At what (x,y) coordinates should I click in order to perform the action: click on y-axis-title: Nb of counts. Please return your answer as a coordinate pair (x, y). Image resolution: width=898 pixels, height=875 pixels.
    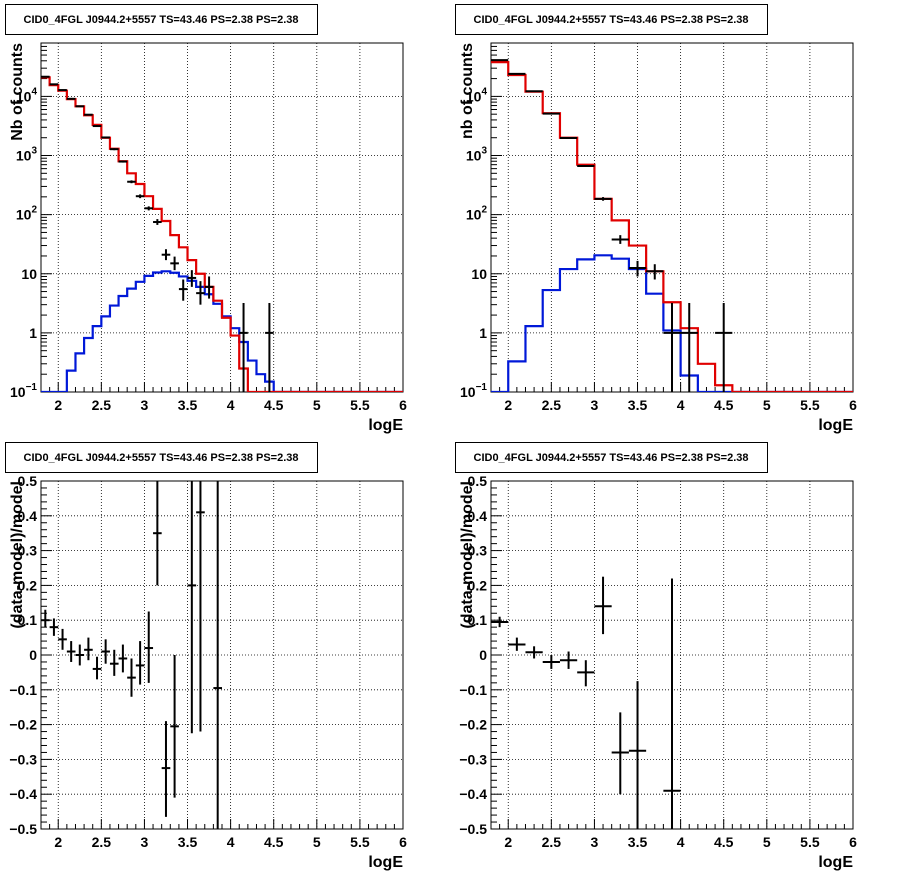
    Looking at the image, I should click on (17, 92).